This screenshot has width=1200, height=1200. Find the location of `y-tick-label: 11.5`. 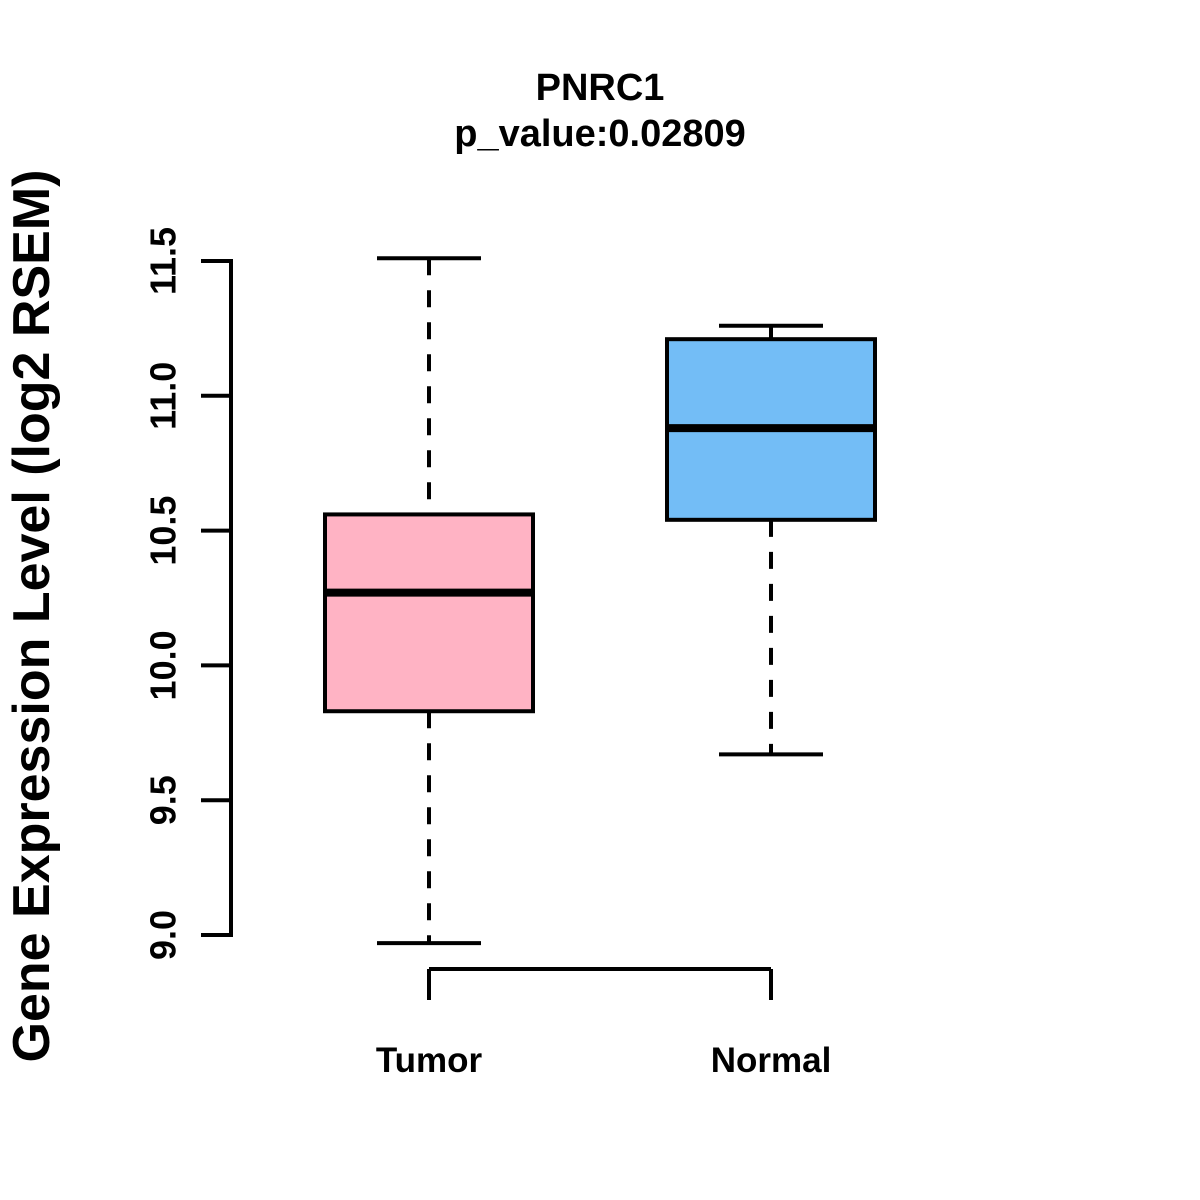

y-tick-label: 11.5 is located at coordinates (163, 261).